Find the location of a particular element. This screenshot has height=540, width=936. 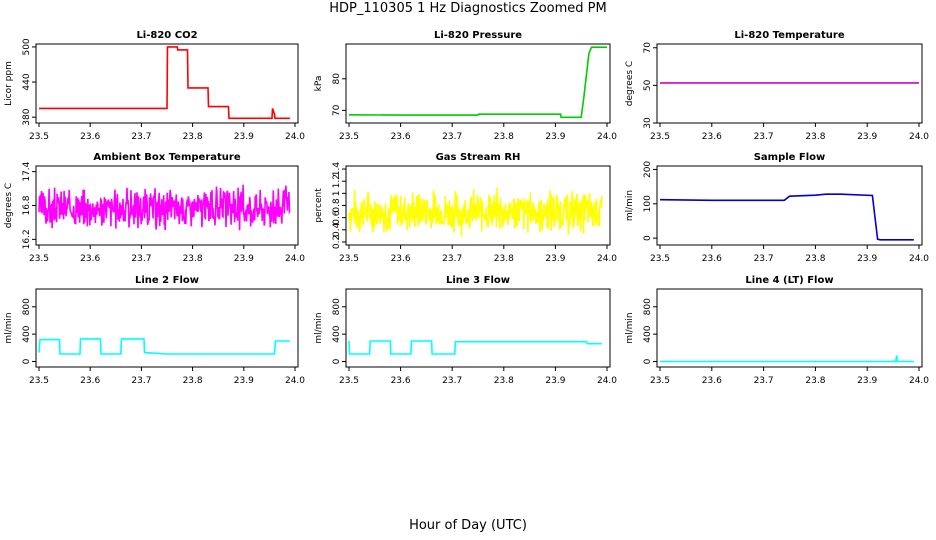

y-tick-label: 380 is located at coordinates (27, 116).